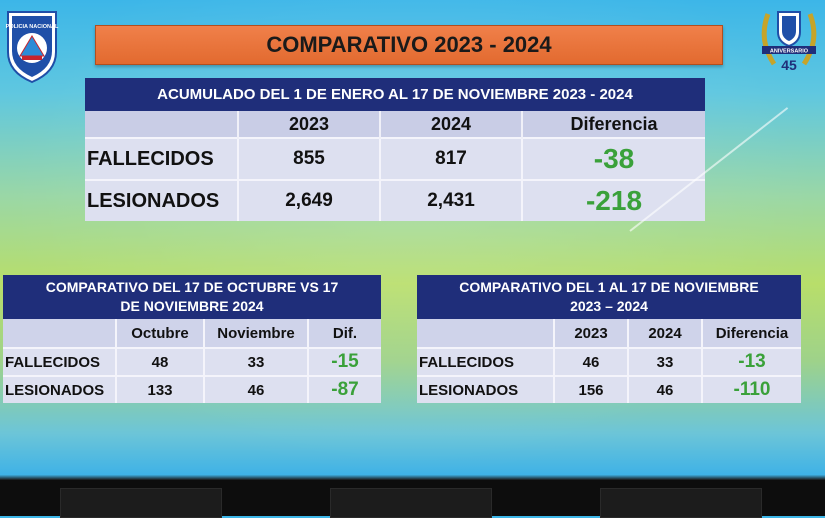  Describe the element at coordinates (309, 200) in the screenshot. I see `cell-value: 2,649` at that location.